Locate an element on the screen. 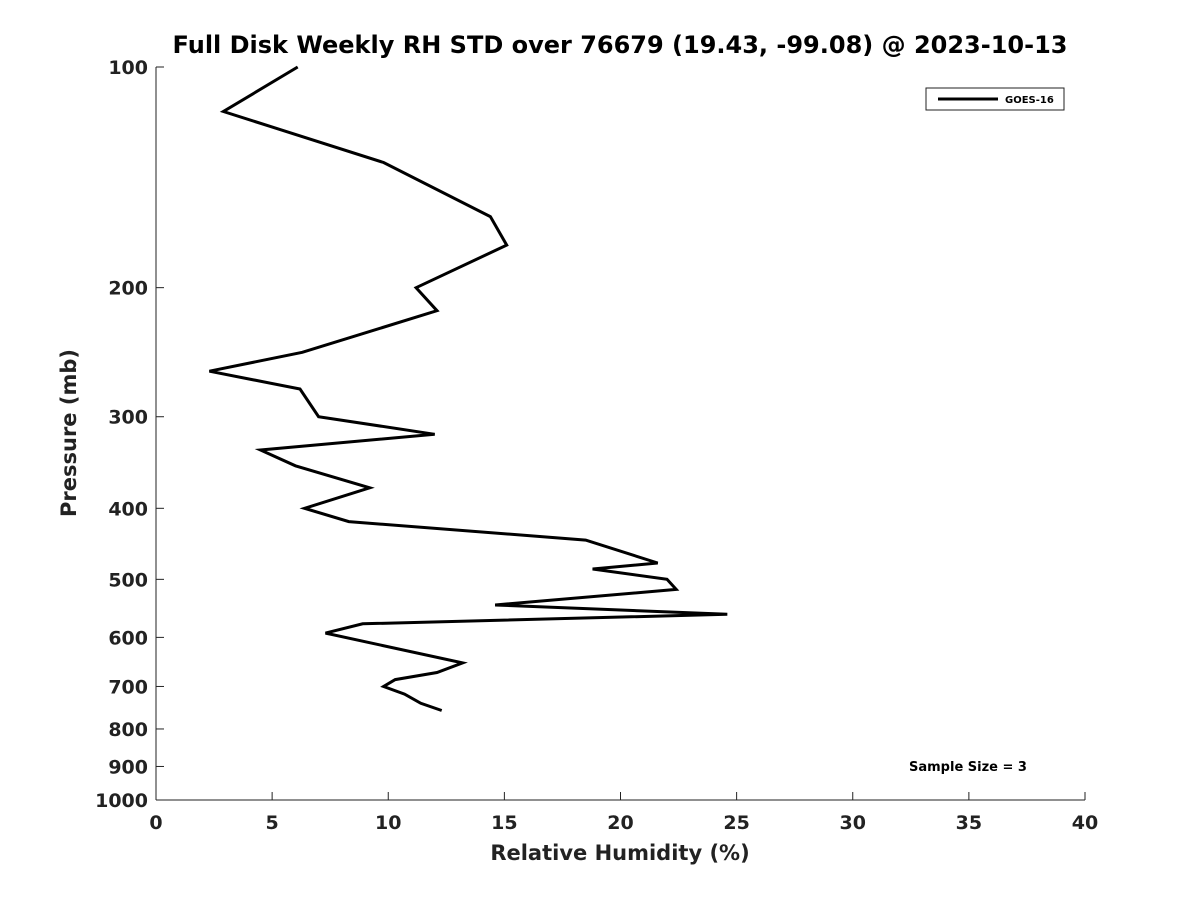  legend-label-goes16: GOES-16 is located at coordinates (1029, 100).